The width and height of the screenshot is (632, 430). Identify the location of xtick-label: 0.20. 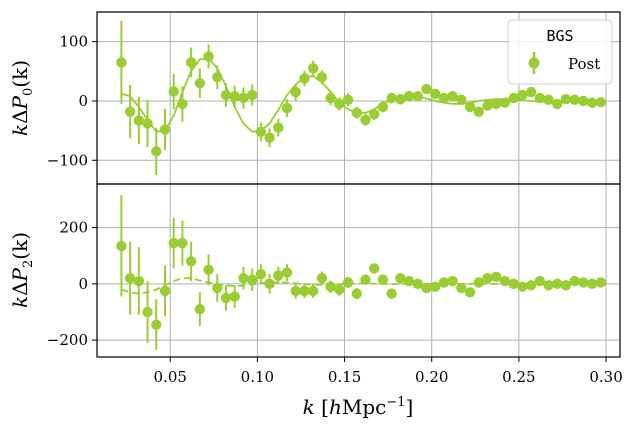
(431, 377).